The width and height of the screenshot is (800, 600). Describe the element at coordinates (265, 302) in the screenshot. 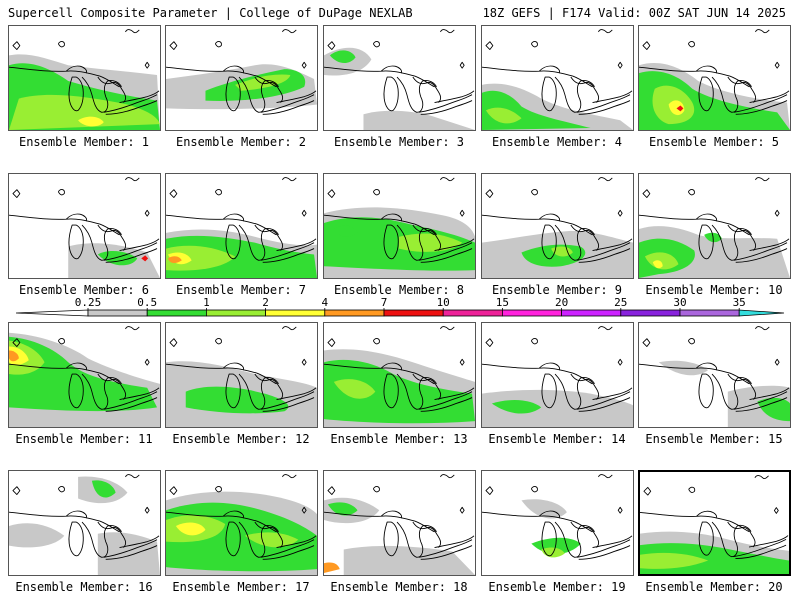

I see `colorbar-tick-label: 2` at that location.